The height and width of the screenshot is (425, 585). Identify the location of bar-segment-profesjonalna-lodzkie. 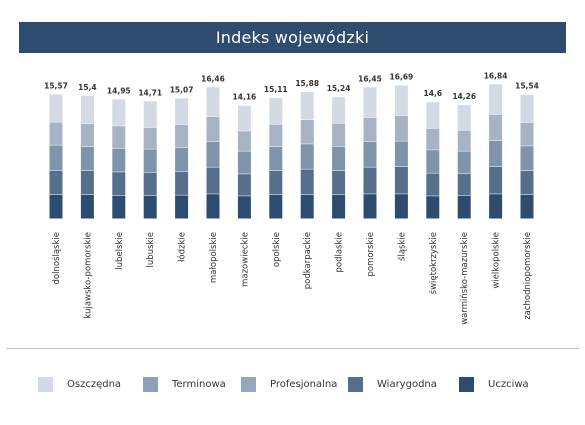
(182, 159).